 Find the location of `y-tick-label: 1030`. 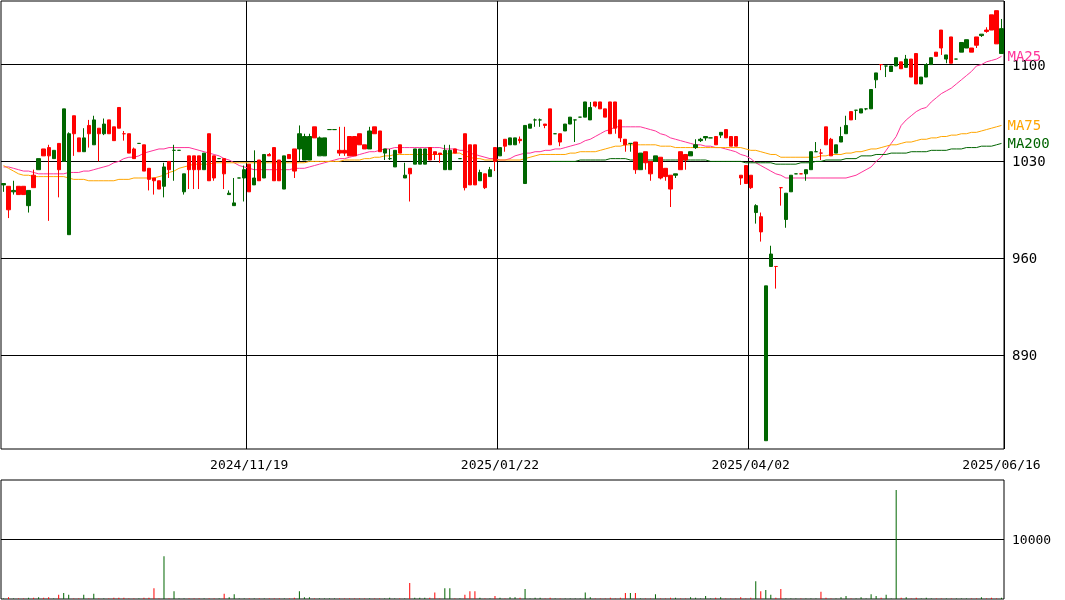

y-tick-label: 1030 is located at coordinates (1029, 161).